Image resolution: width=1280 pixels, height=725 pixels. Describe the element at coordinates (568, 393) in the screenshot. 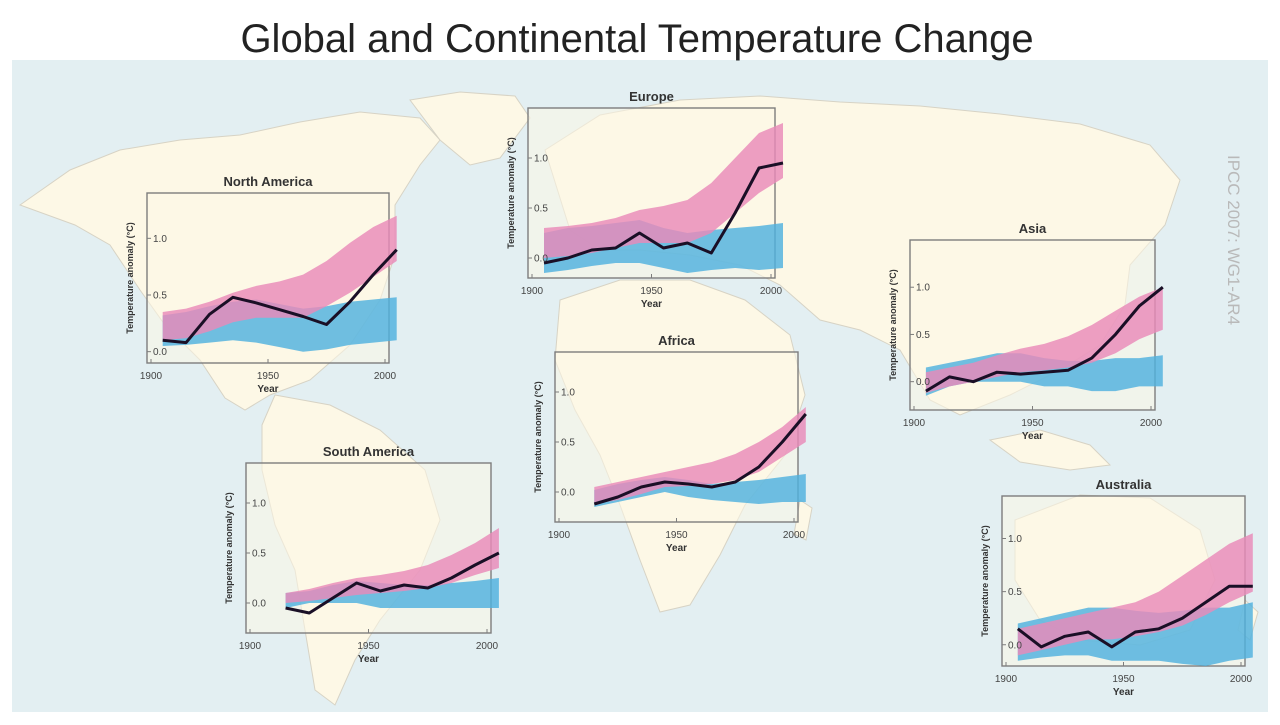

I see `africa-y-tick-label: 1.0` at that location.